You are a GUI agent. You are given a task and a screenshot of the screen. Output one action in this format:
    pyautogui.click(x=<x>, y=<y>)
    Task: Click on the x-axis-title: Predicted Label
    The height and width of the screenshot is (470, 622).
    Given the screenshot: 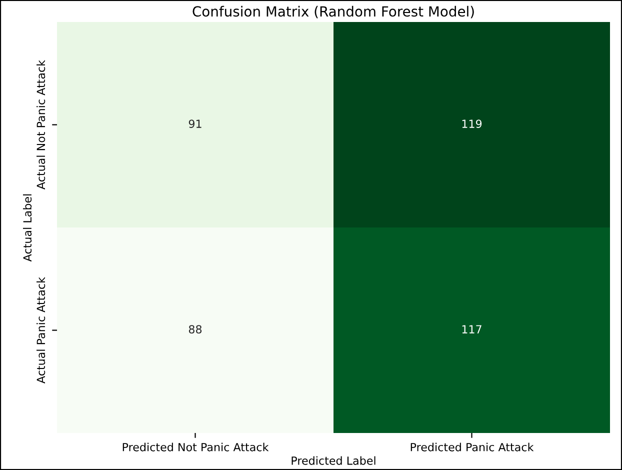 What is the action you would take?
    pyautogui.click(x=334, y=460)
    